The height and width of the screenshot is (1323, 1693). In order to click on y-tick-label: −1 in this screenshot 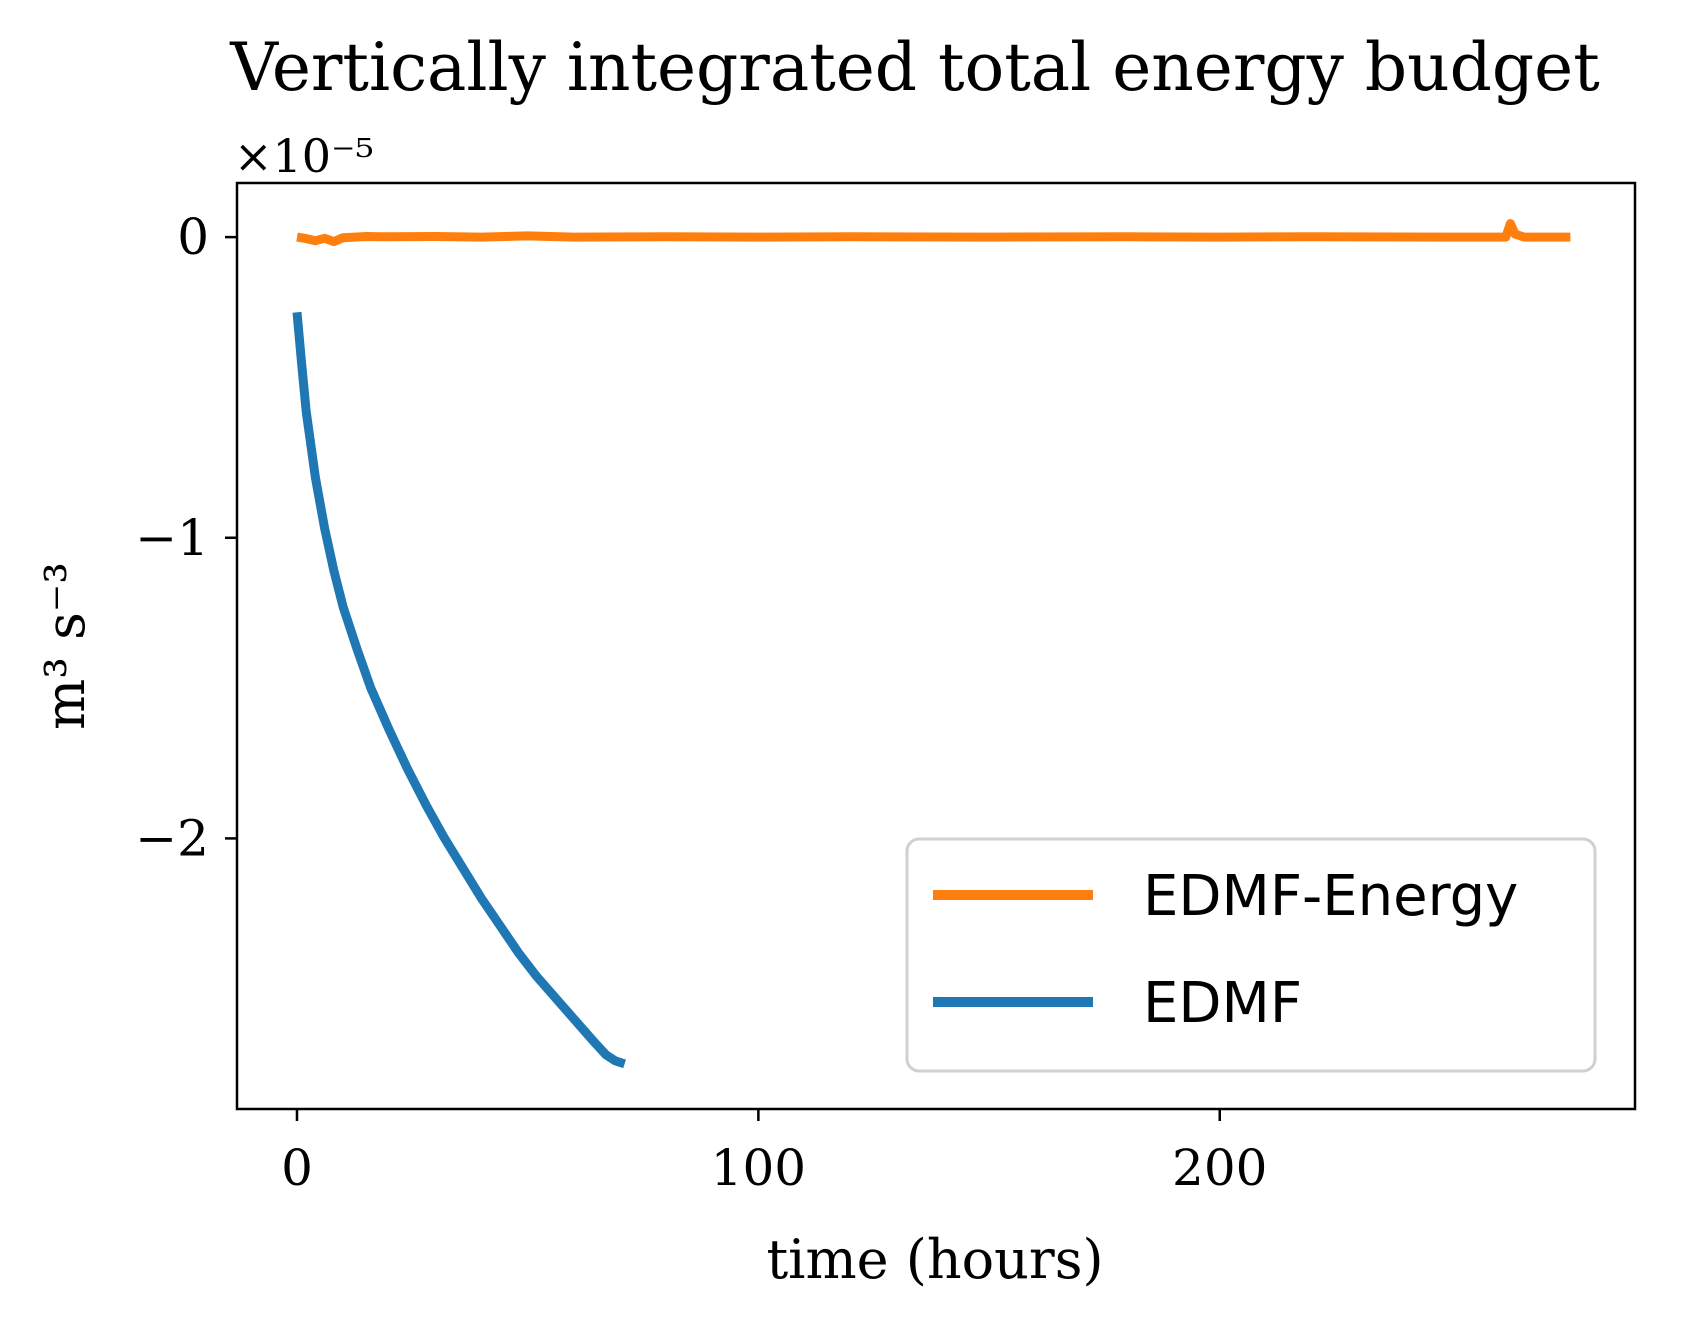, I will do `click(172, 538)`.